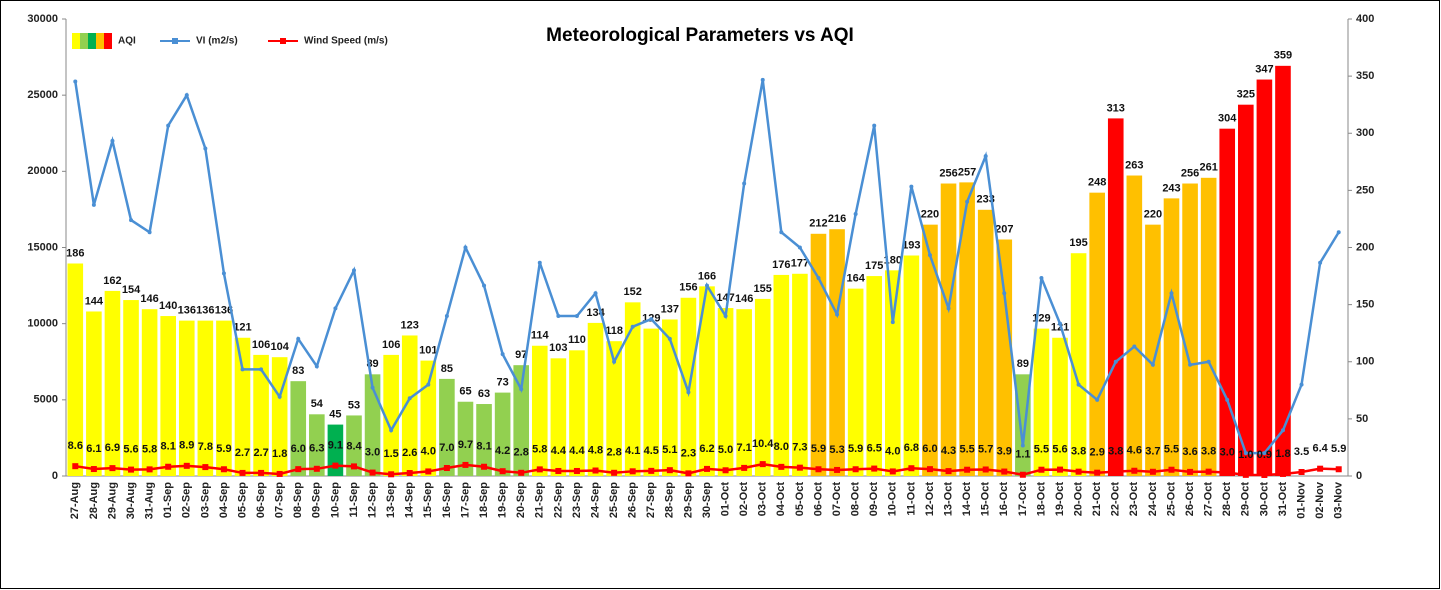 The height and width of the screenshot is (590, 1441). Describe the element at coordinates (1097, 499) in the screenshot. I see `x-tick-label: 21-Oct` at that location.